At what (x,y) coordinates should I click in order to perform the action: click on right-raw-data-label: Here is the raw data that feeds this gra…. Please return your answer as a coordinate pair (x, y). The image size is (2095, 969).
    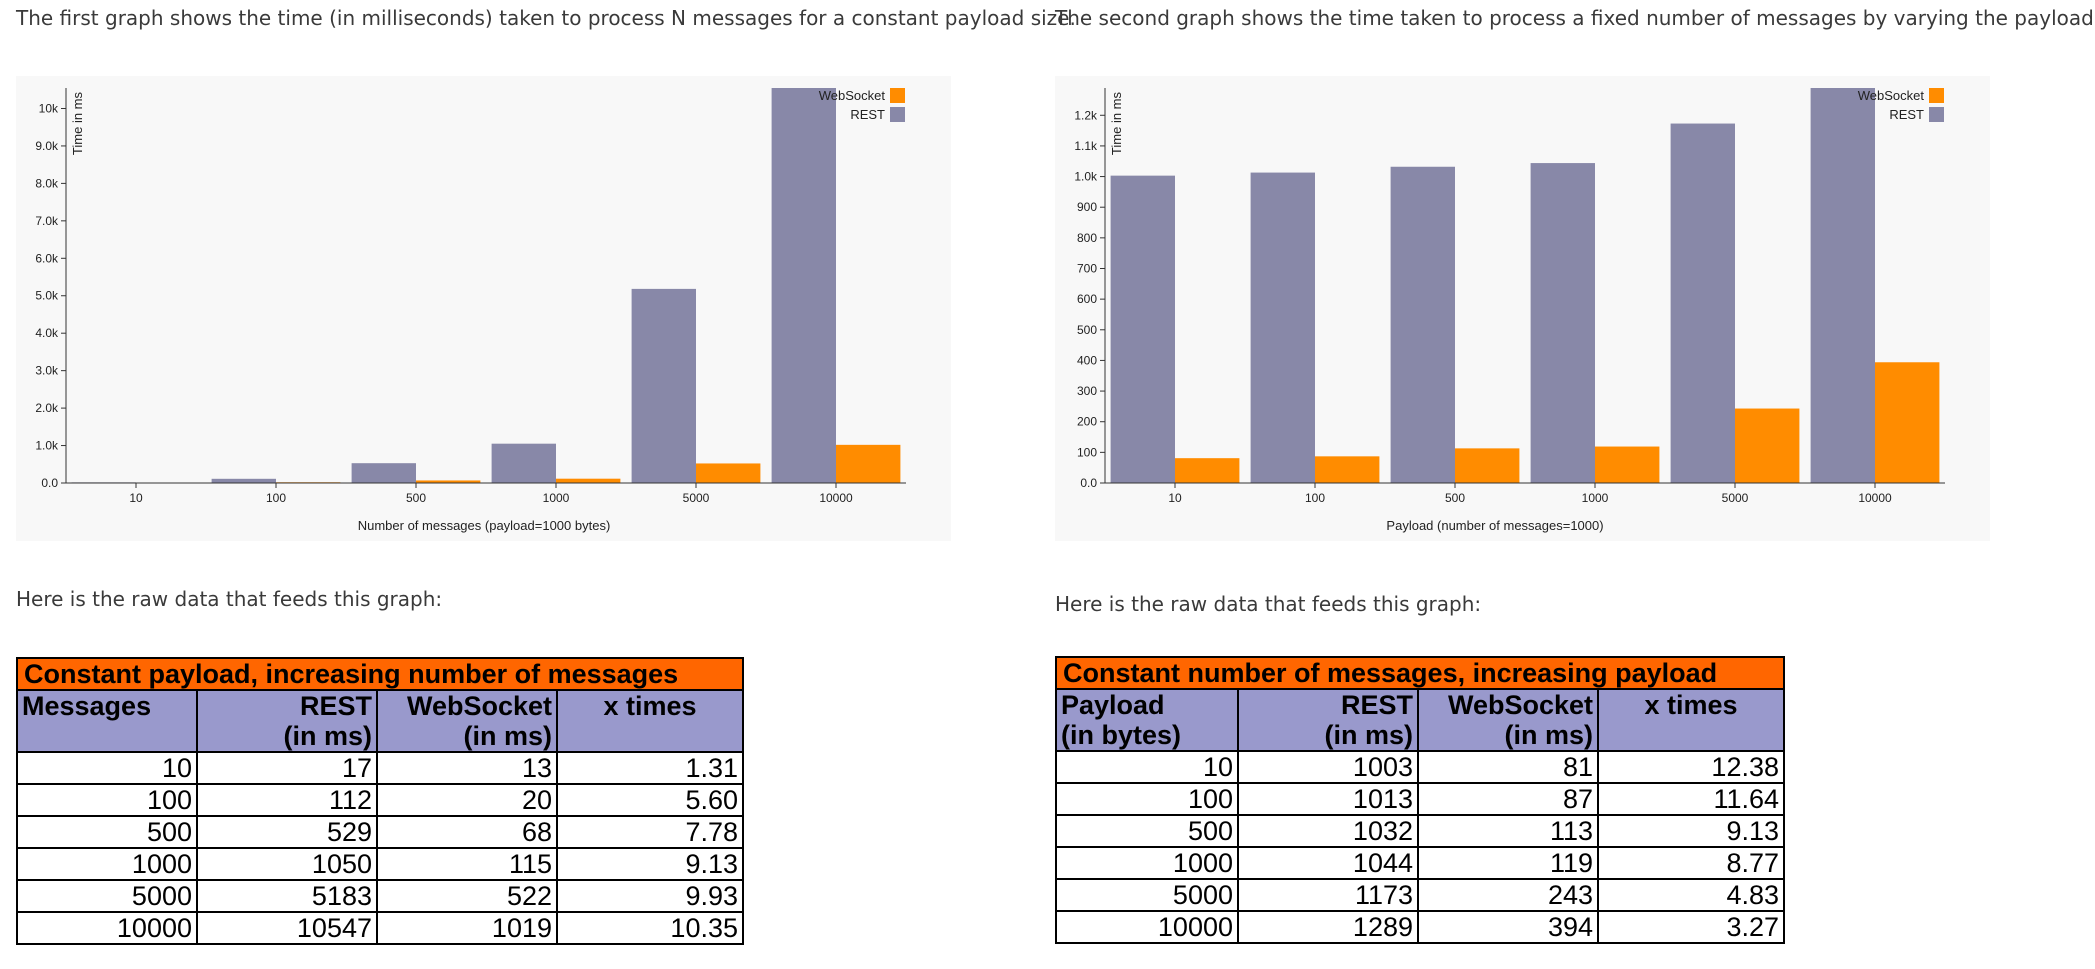
    Looking at the image, I should click on (1268, 604).